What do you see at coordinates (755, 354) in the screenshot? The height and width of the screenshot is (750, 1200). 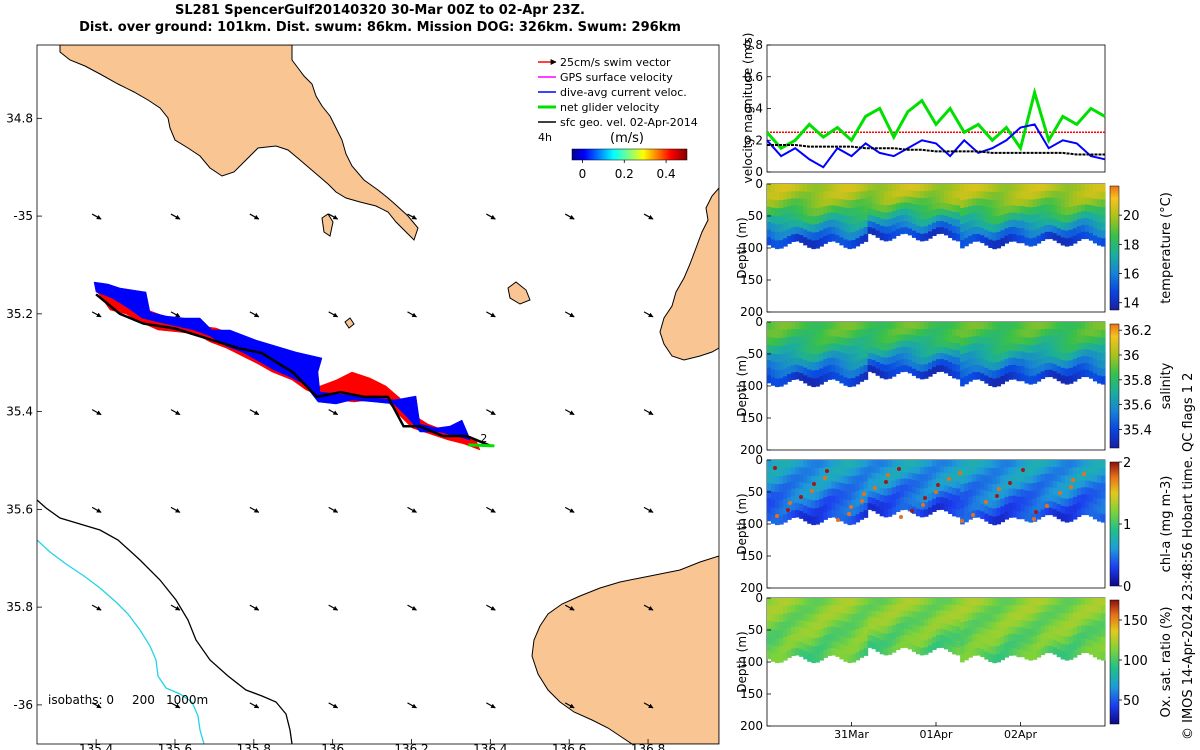 I see `salinity-y-tick-label: 50` at bounding box center [755, 354].